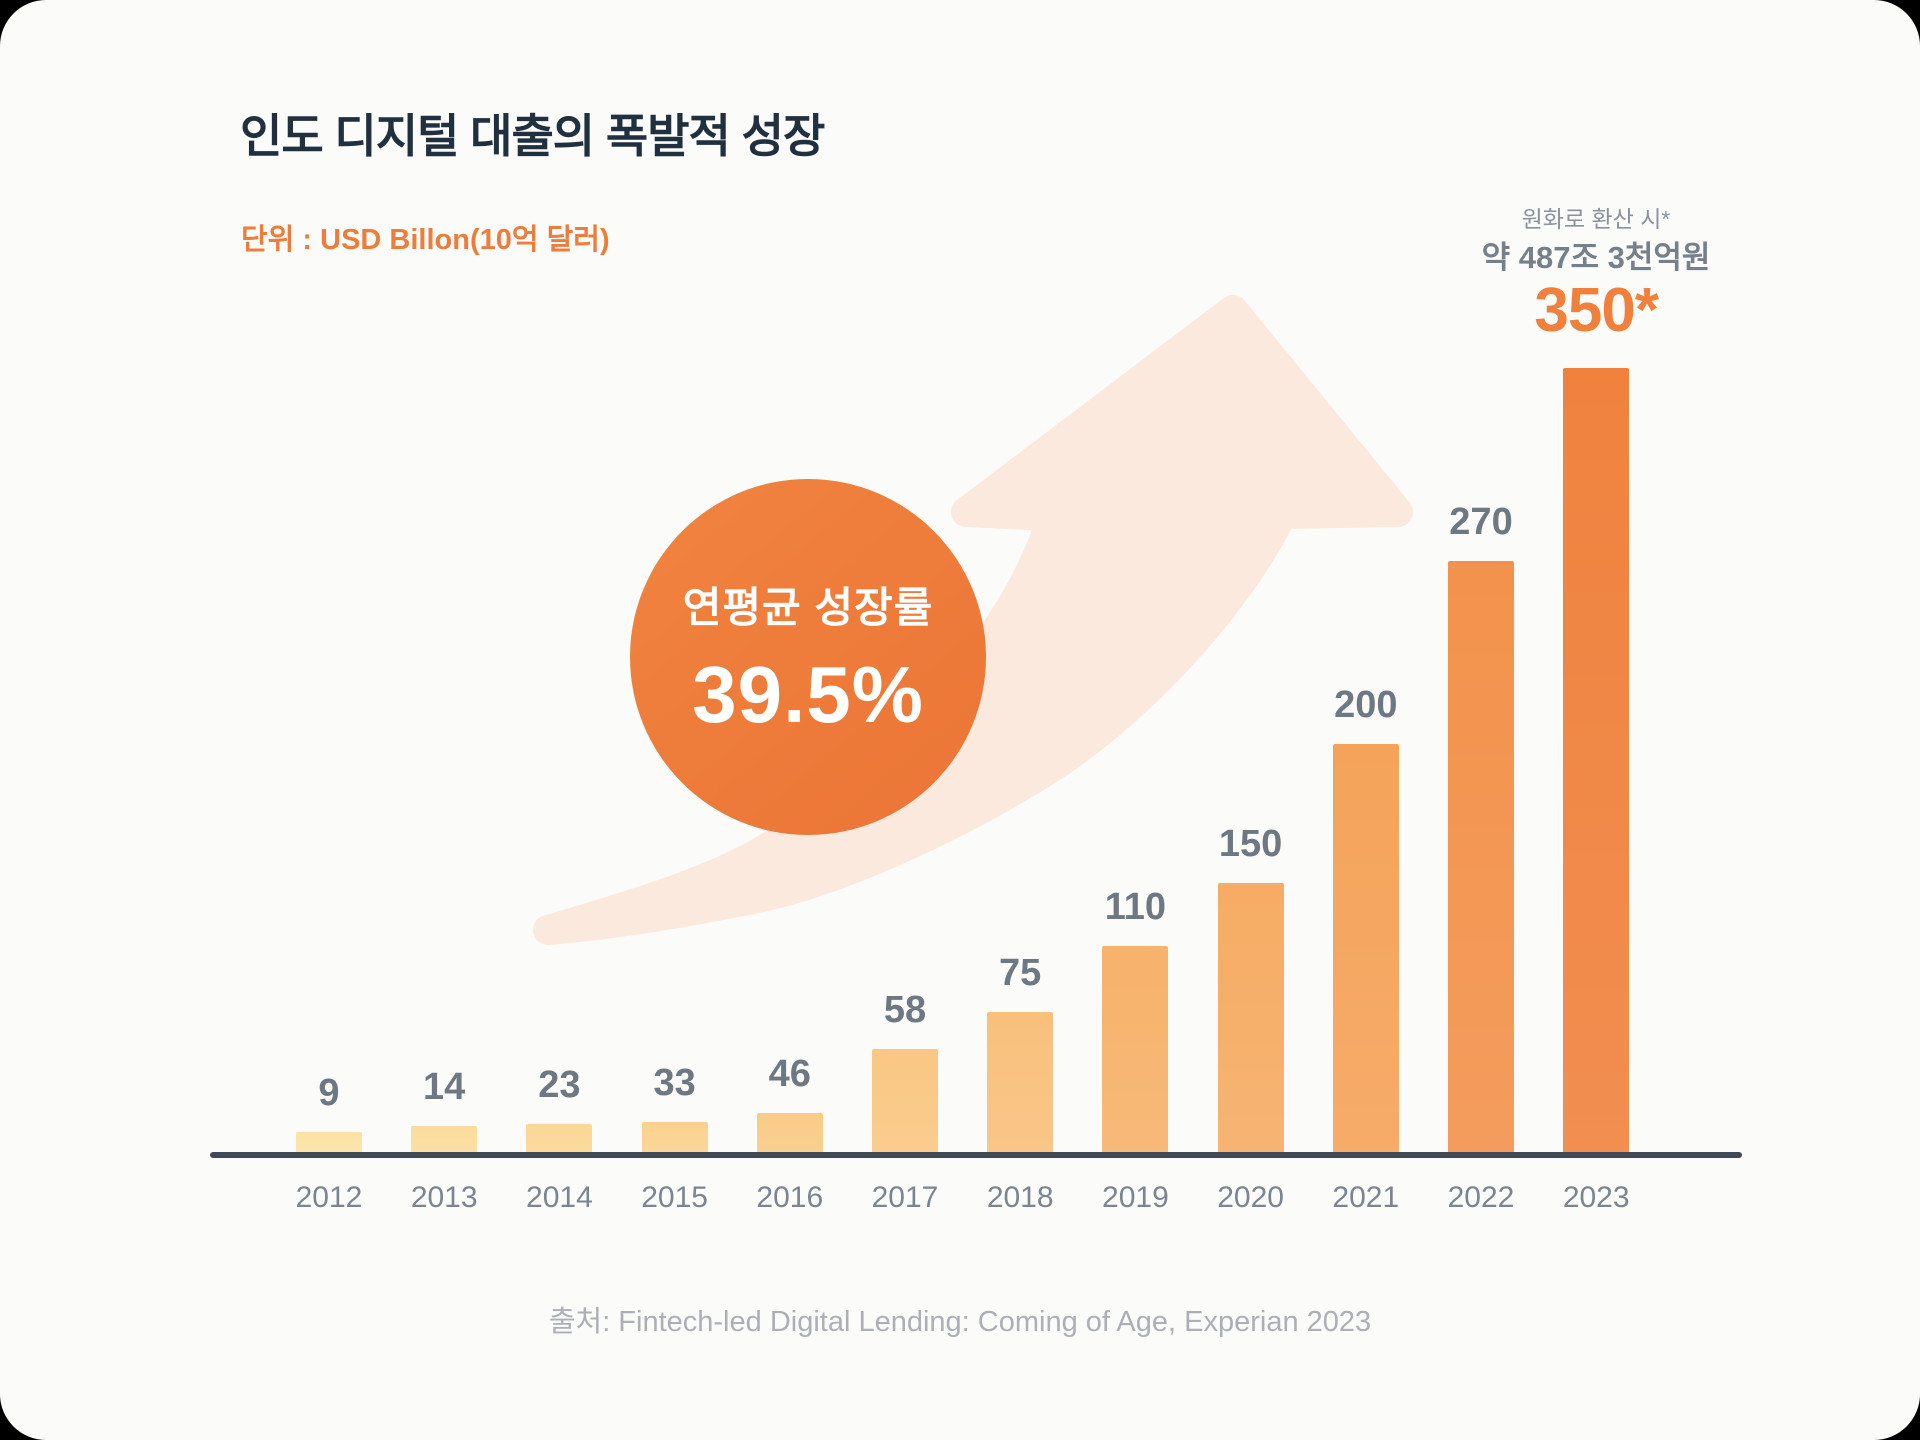 The height and width of the screenshot is (1440, 1920). I want to click on x-axis-line, so click(976, 1155).